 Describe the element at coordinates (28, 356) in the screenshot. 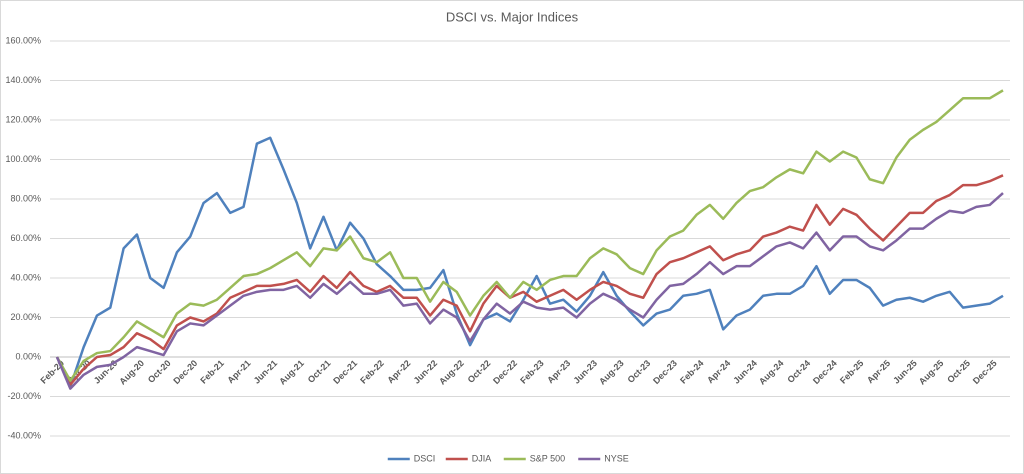

I see `y-tick-label: 0.00%` at that location.